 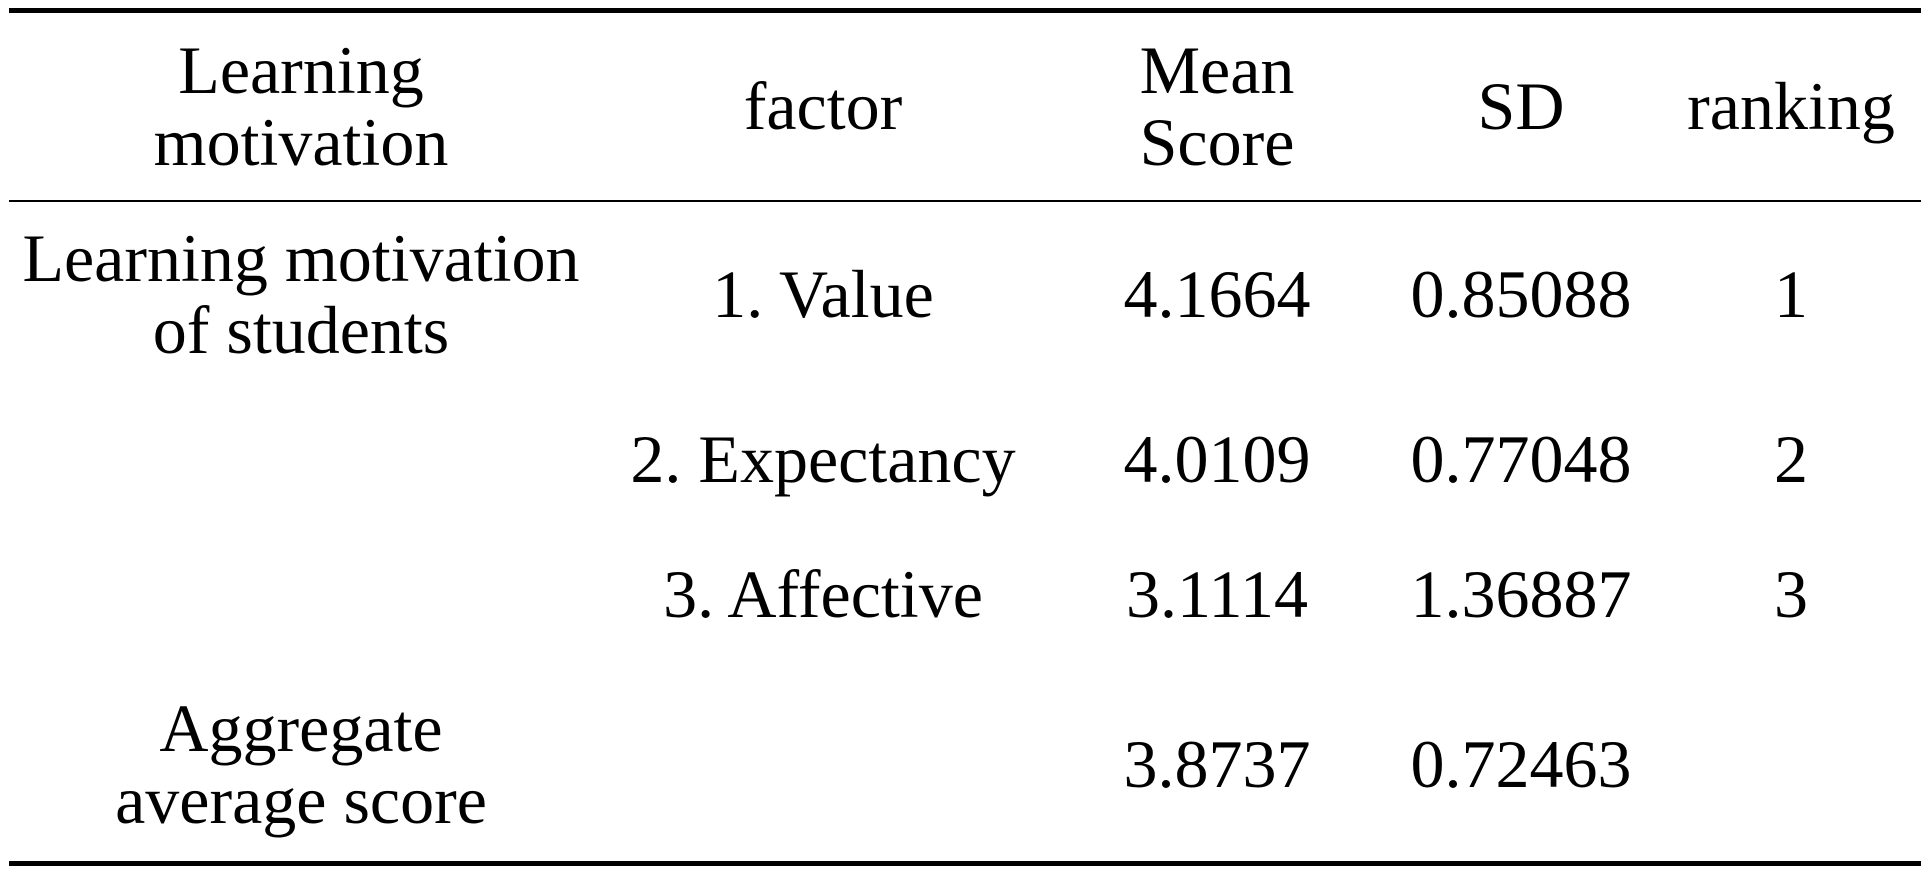 I want to click on ranking-cell, so click(x=1791, y=766).